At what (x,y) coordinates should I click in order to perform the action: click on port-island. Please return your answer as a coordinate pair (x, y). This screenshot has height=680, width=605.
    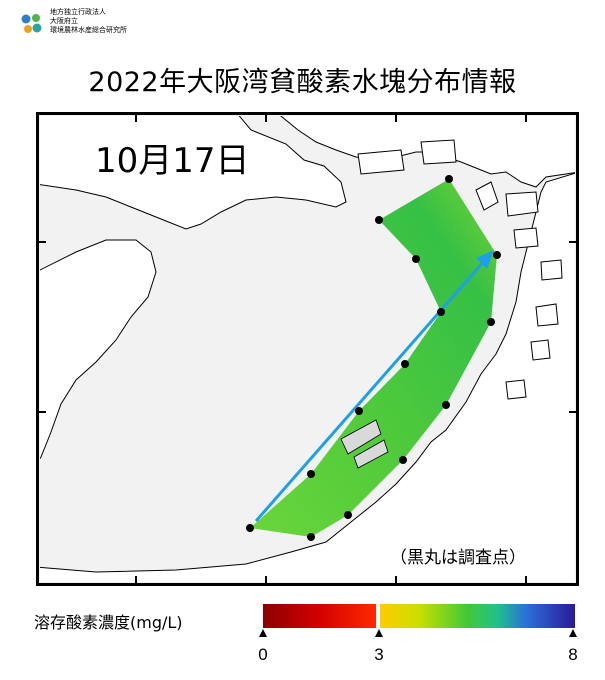
    Looking at the image, I should click on (381, 162).